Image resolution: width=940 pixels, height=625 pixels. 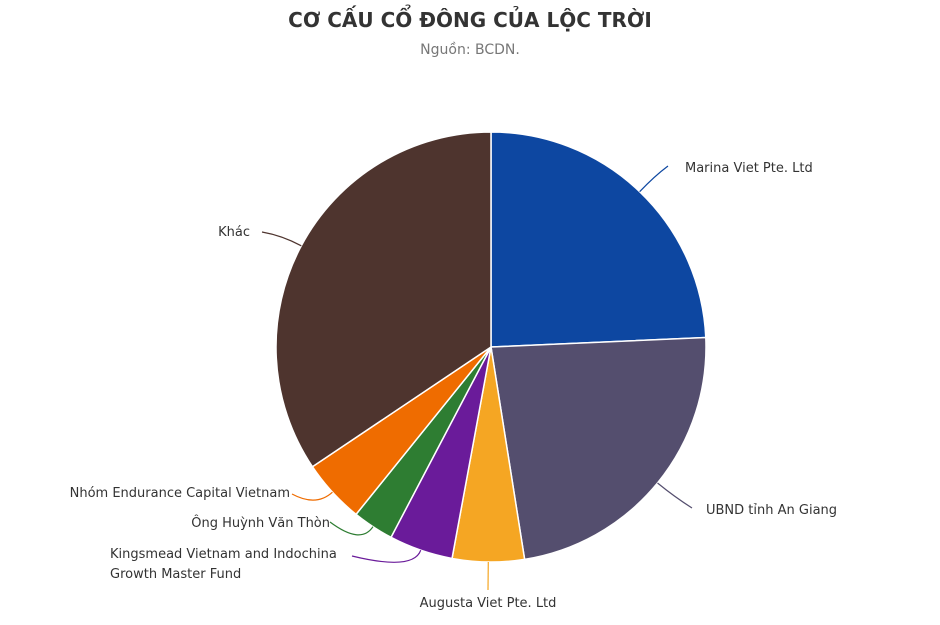 What do you see at coordinates (234, 232) in the screenshot?
I see `slice-label: Khác` at bounding box center [234, 232].